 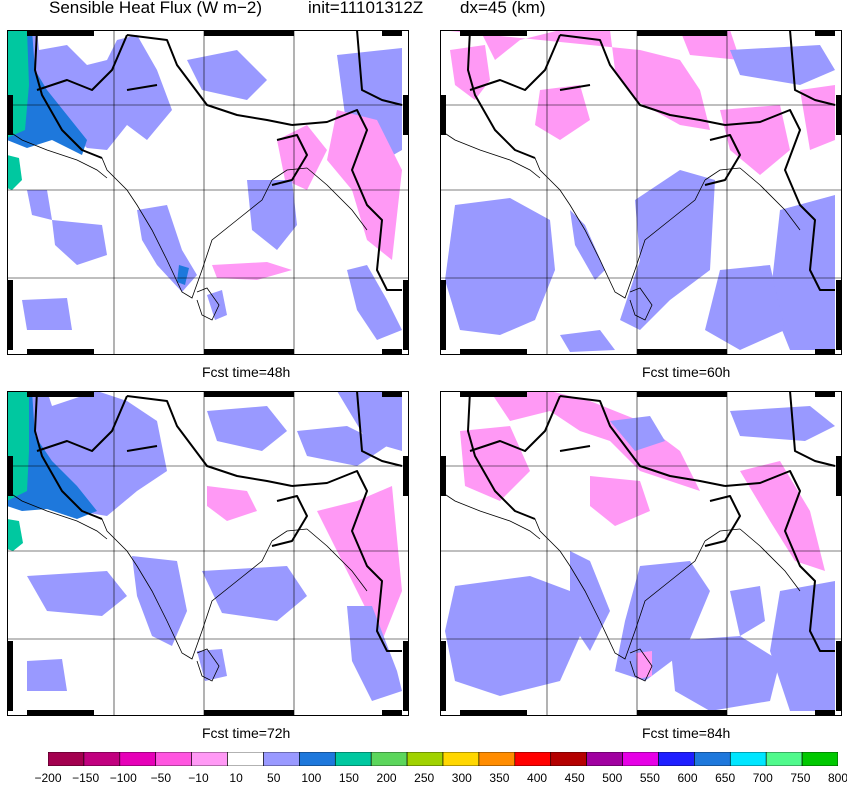 What do you see at coordinates (837, 778) in the screenshot?
I see `colorbar-tick-label: 800` at bounding box center [837, 778].